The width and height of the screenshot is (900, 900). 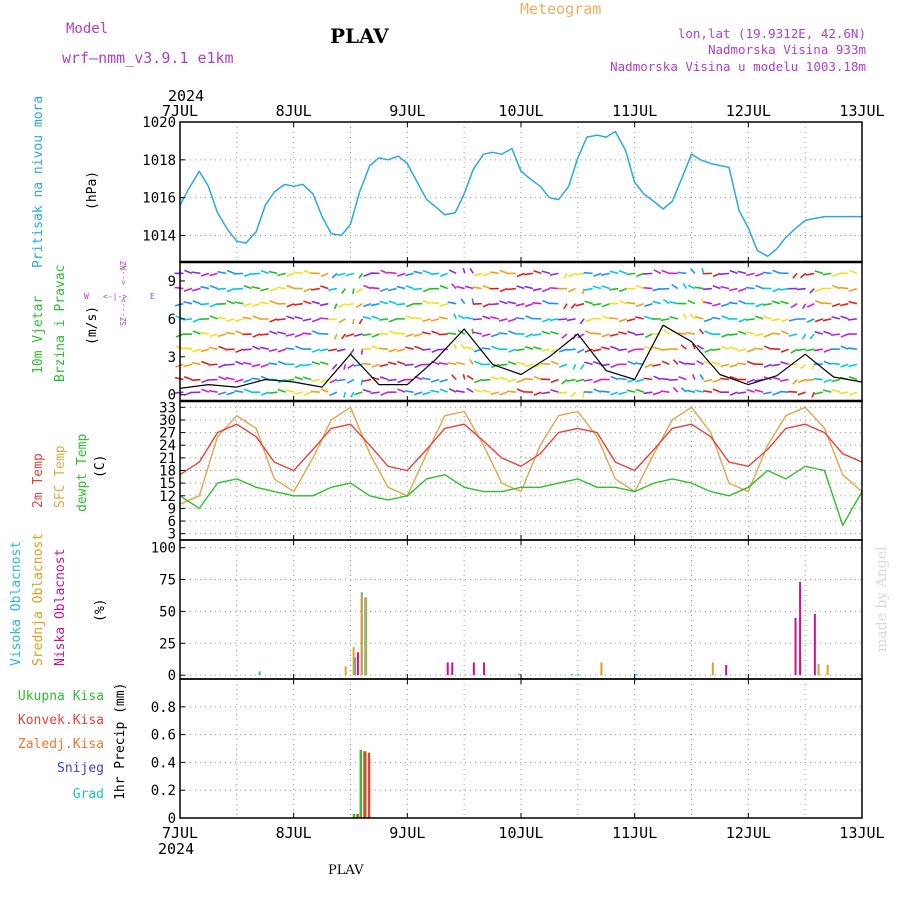 I want to click on time-label-top: 13JUL, so click(x=861, y=111).